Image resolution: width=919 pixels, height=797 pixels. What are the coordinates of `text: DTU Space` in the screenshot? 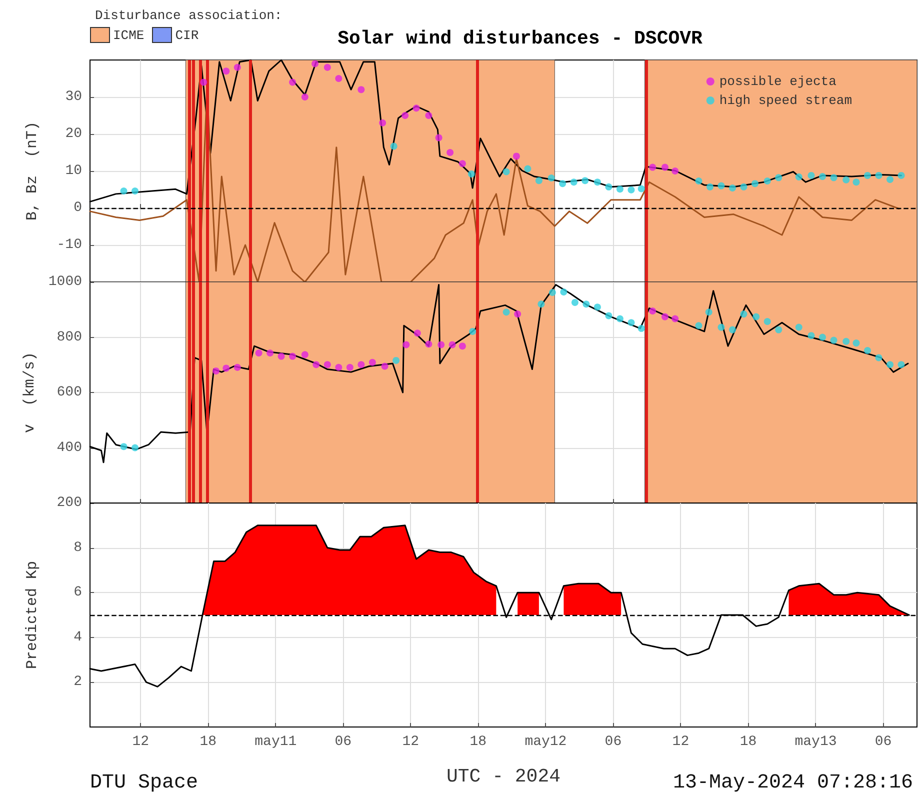 It's located at (144, 783).